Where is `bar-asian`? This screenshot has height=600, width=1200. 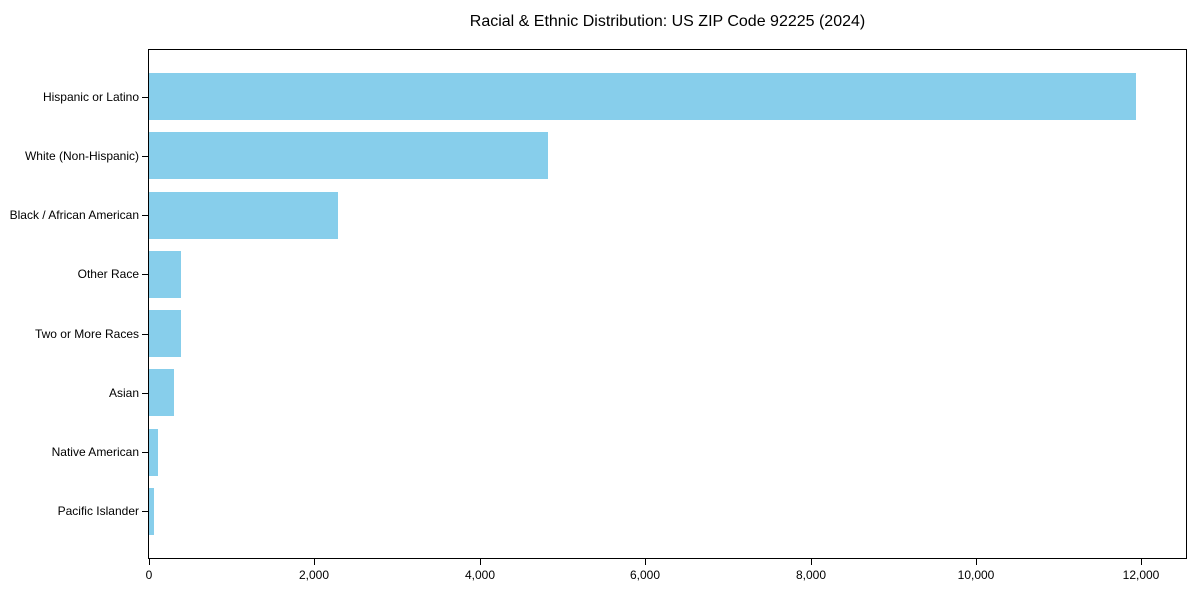 bar-asian is located at coordinates (161, 392).